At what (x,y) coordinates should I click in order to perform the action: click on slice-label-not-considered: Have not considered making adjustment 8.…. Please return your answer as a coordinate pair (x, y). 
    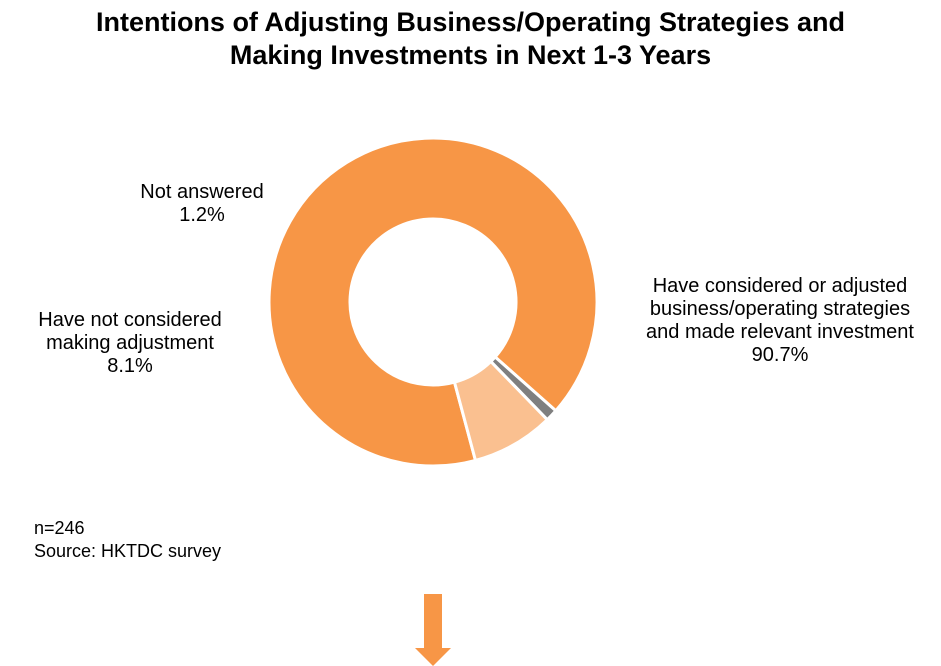
    Looking at the image, I should click on (130, 343).